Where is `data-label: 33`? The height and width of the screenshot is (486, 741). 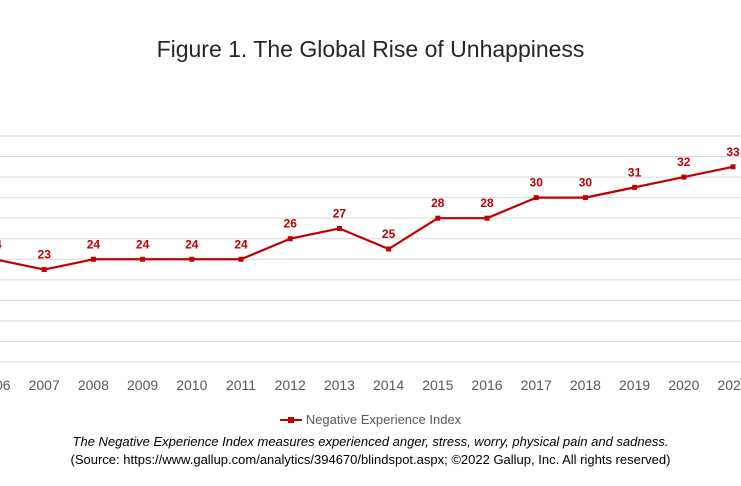
data-label: 33 is located at coordinates (733, 152).